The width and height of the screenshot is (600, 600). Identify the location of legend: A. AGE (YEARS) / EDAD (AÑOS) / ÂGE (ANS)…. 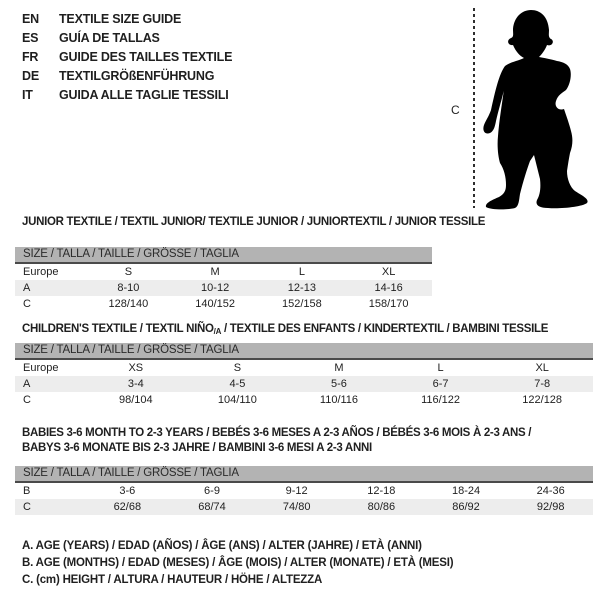
(238, 563).